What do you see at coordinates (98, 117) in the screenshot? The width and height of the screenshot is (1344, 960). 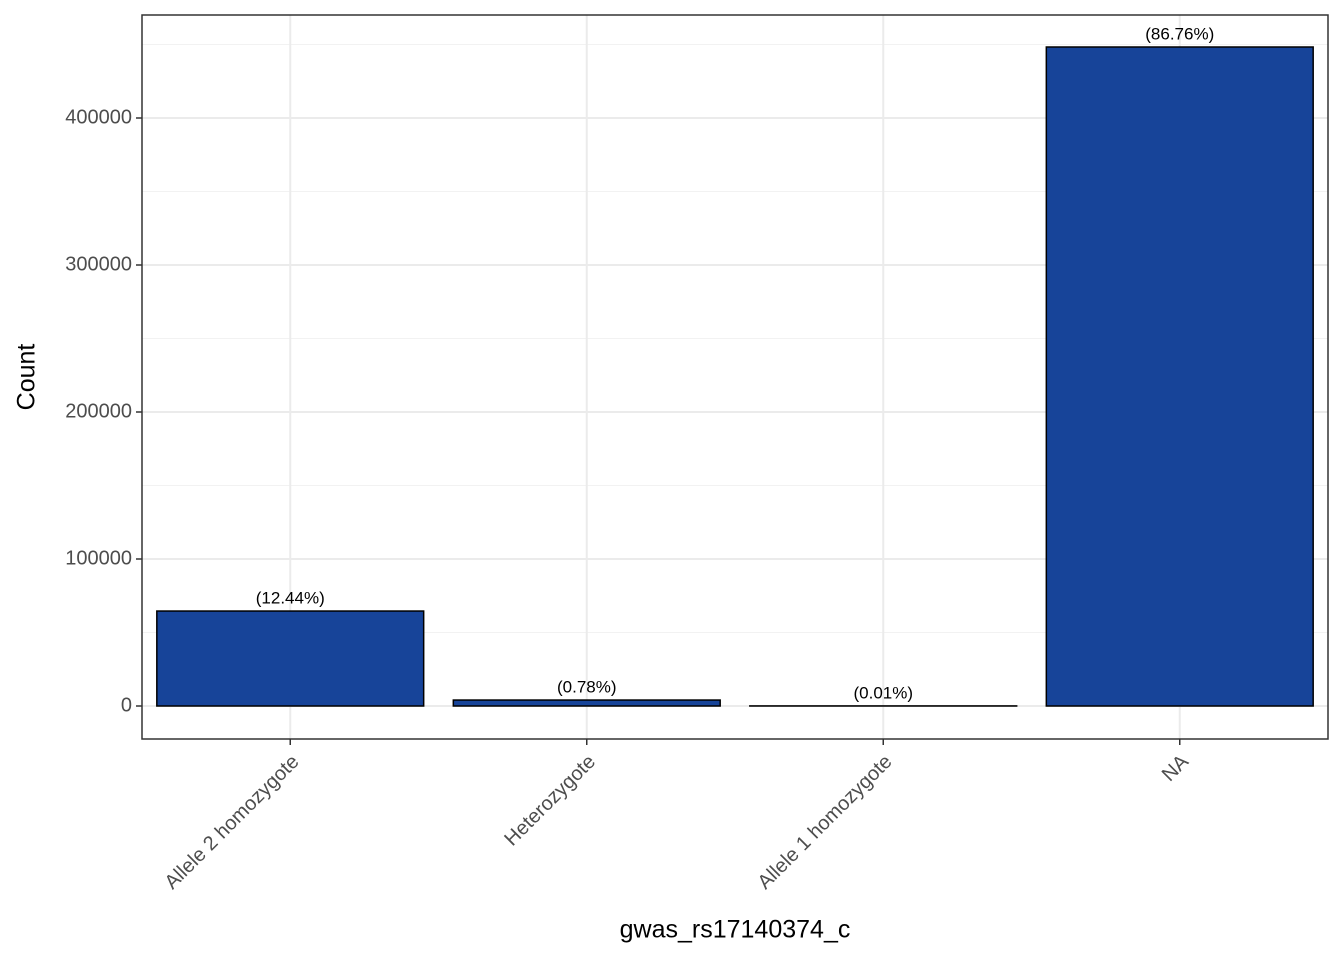 I see `y-tick-label: 400000` at bounding box center [98, 117].